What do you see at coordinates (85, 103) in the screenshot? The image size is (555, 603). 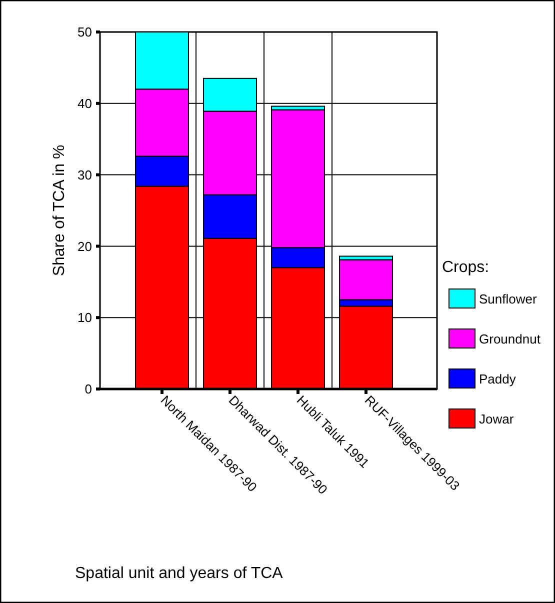 I see `y-tick-label: 40` at bounding box center [85, 103].